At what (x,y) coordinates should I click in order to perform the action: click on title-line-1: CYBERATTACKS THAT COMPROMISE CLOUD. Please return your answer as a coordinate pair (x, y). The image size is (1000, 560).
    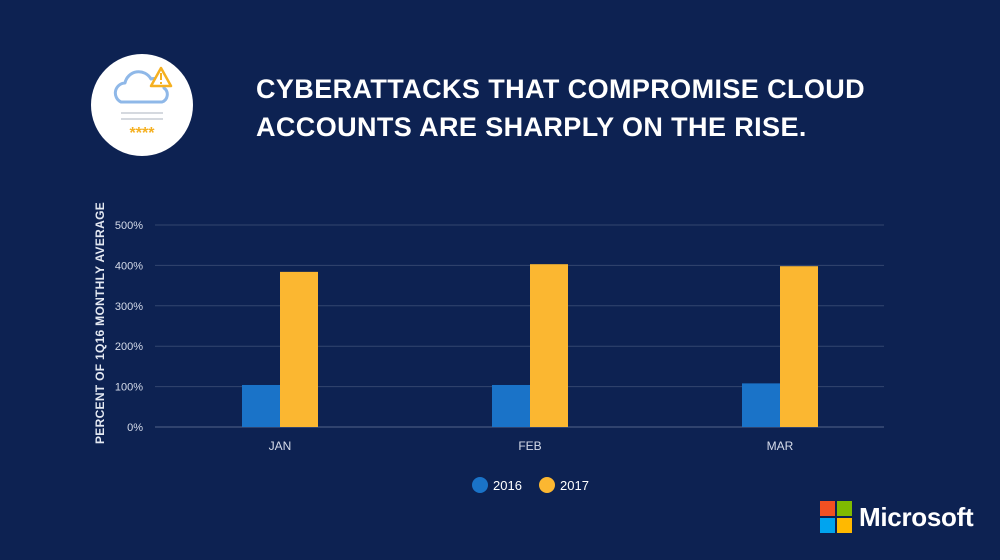
    Looking at the image, I should click on (561, 89).